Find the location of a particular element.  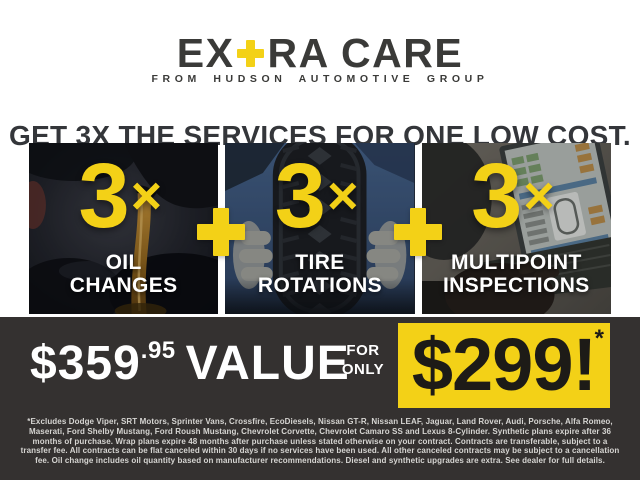

tire-photo is located at coordinates (320, 228).